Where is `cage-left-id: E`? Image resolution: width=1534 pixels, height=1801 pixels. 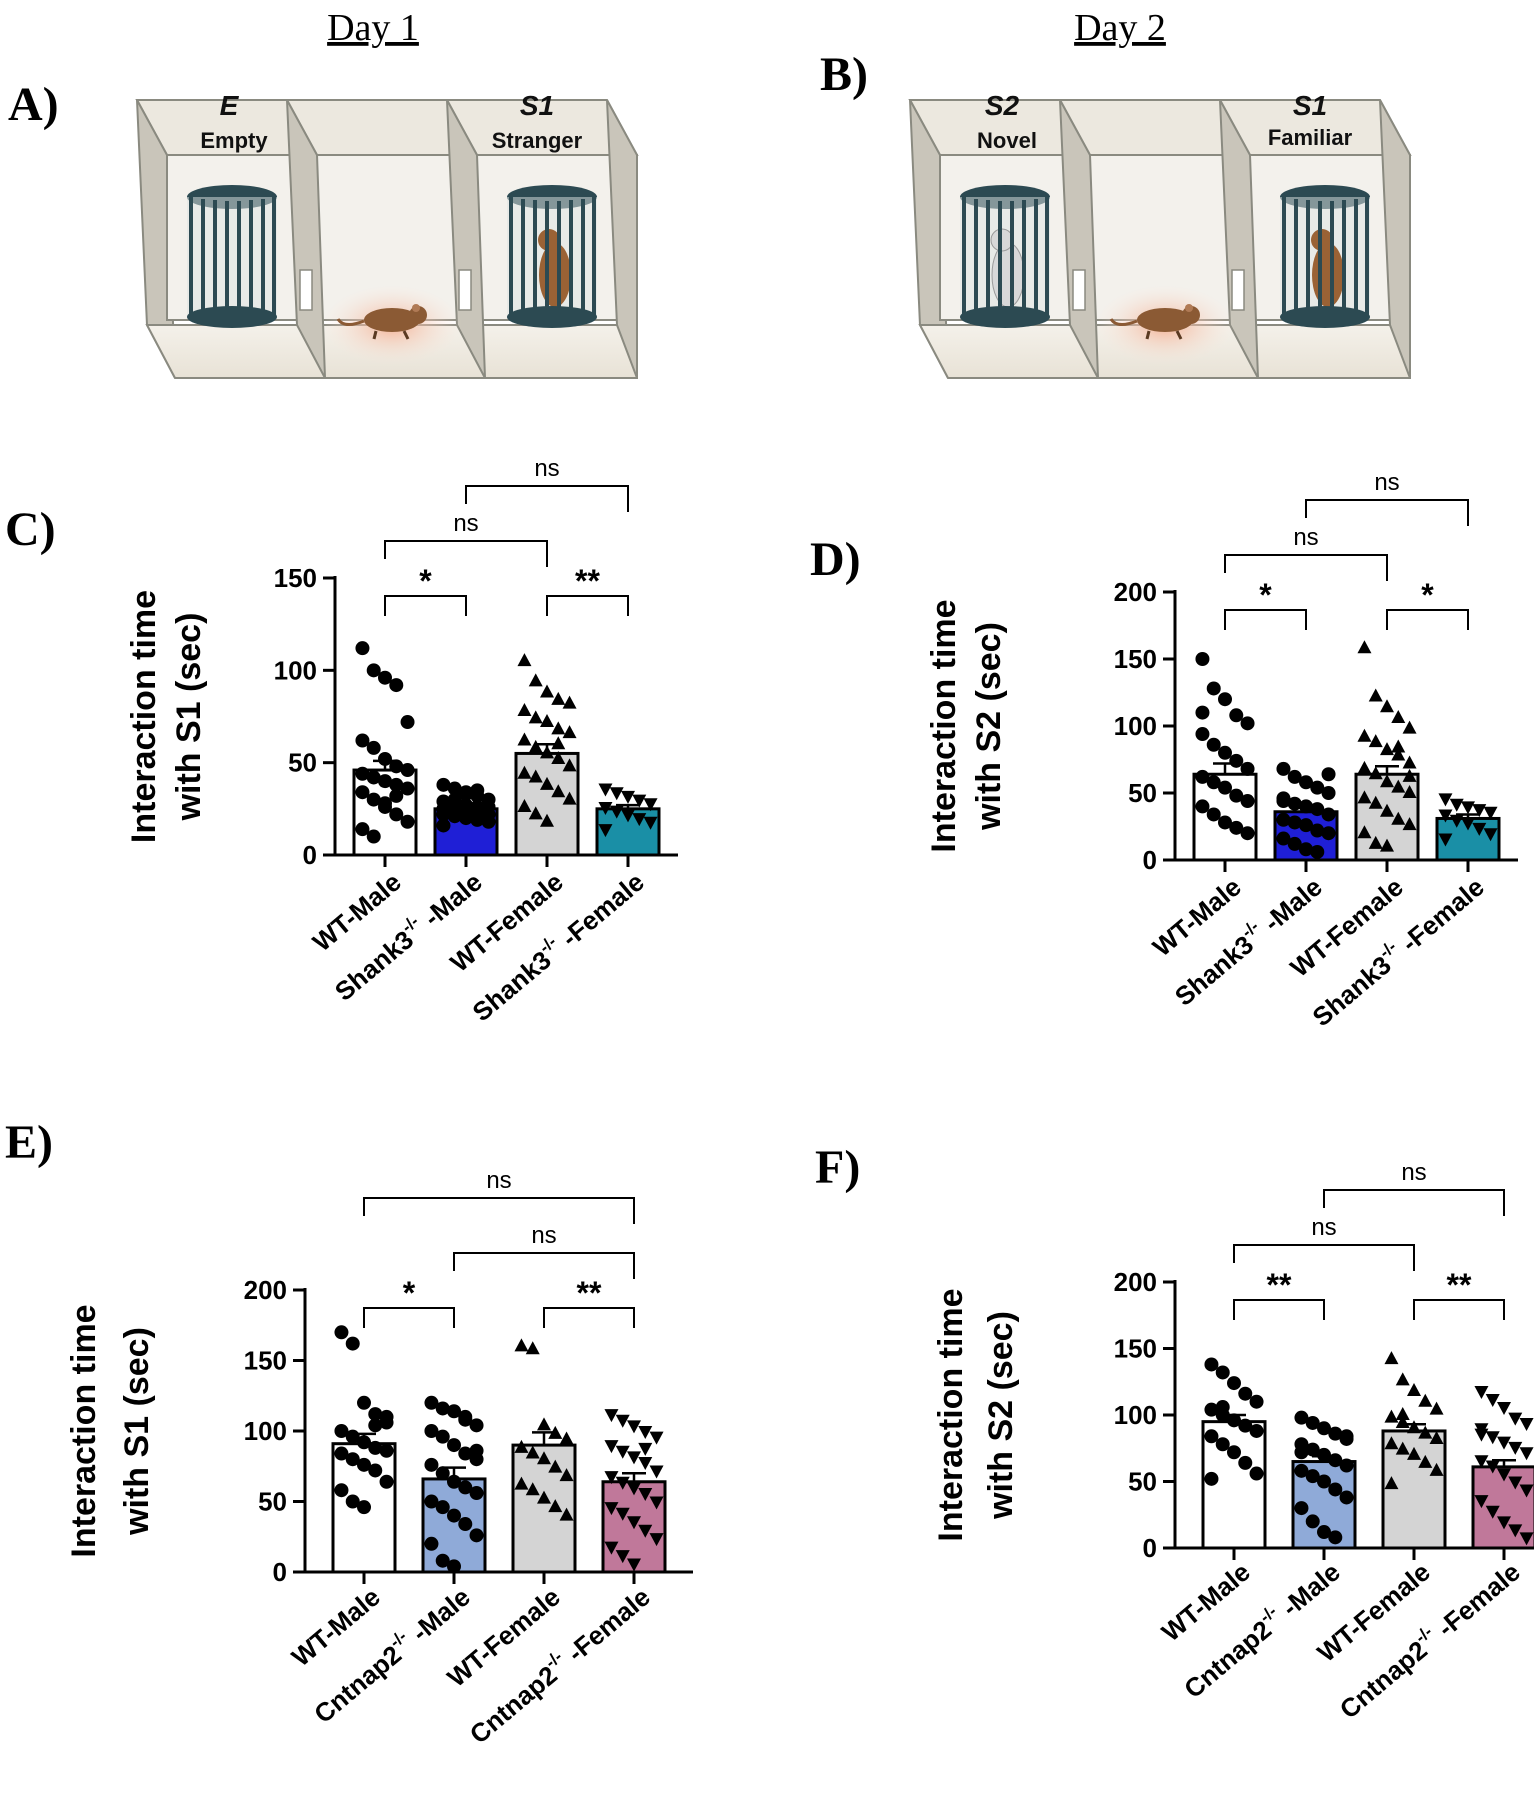 cage-left-id: E is located at coordinates (230, 105).